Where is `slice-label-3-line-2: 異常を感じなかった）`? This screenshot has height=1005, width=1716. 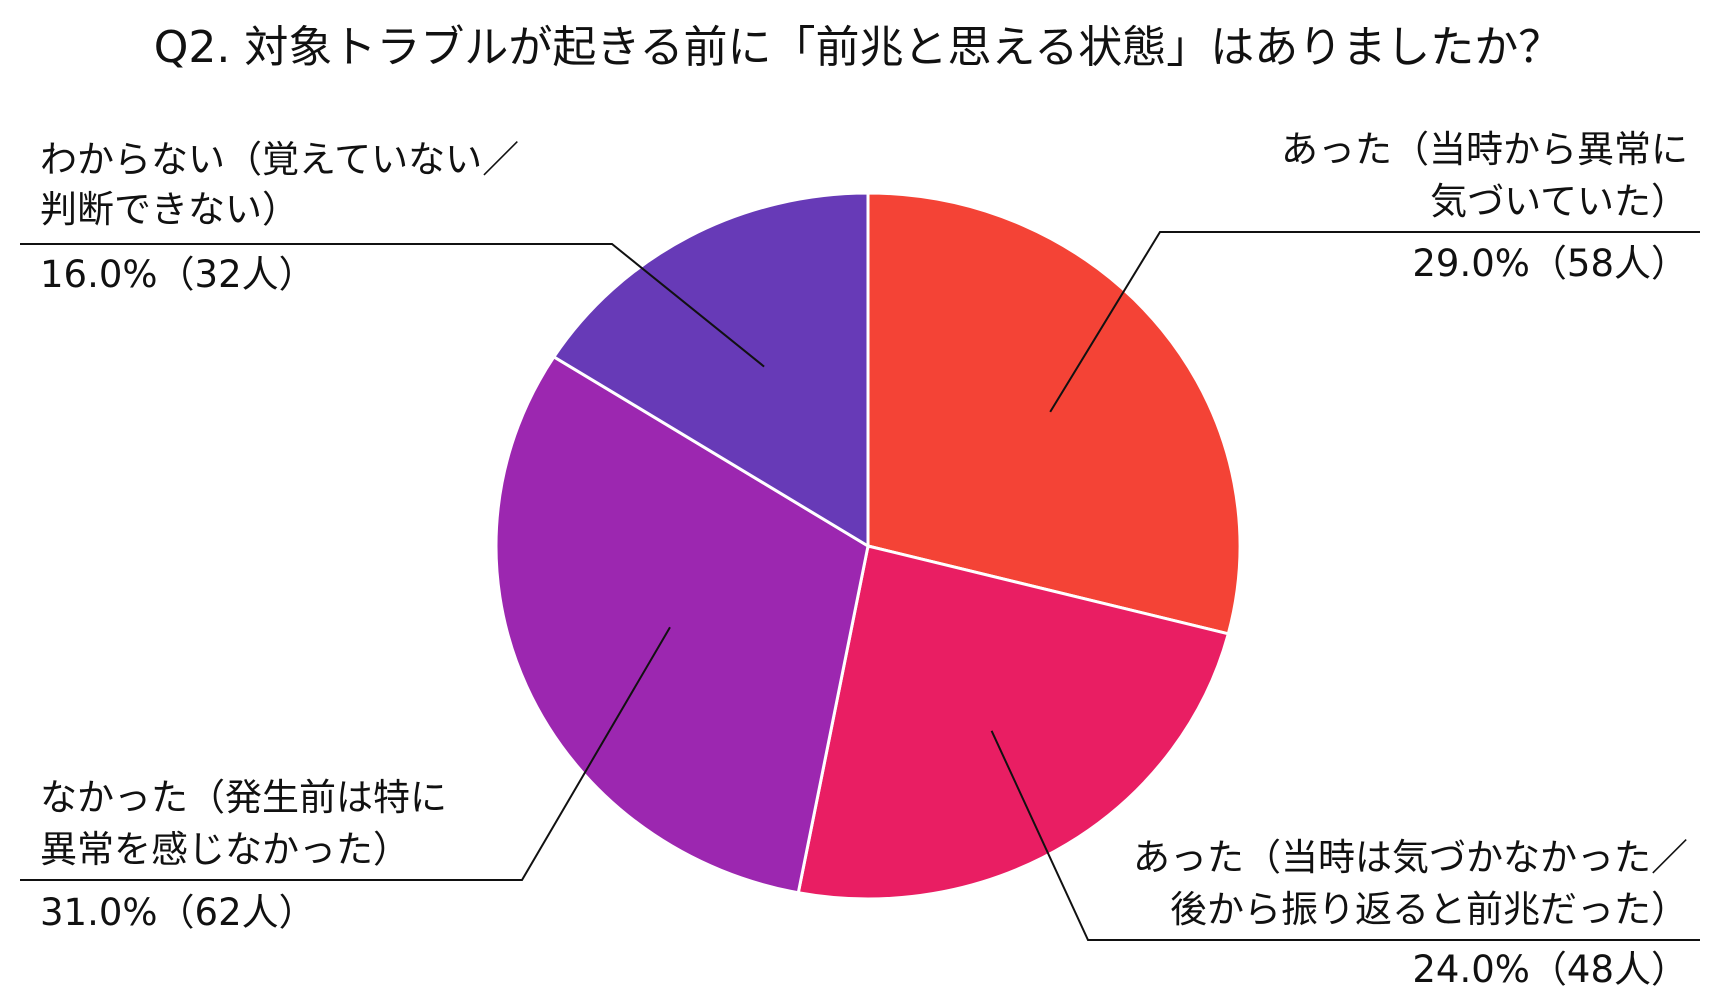
slice-label-3-line-2: 異常を感じなかった） is located at coordinates (225, 849).